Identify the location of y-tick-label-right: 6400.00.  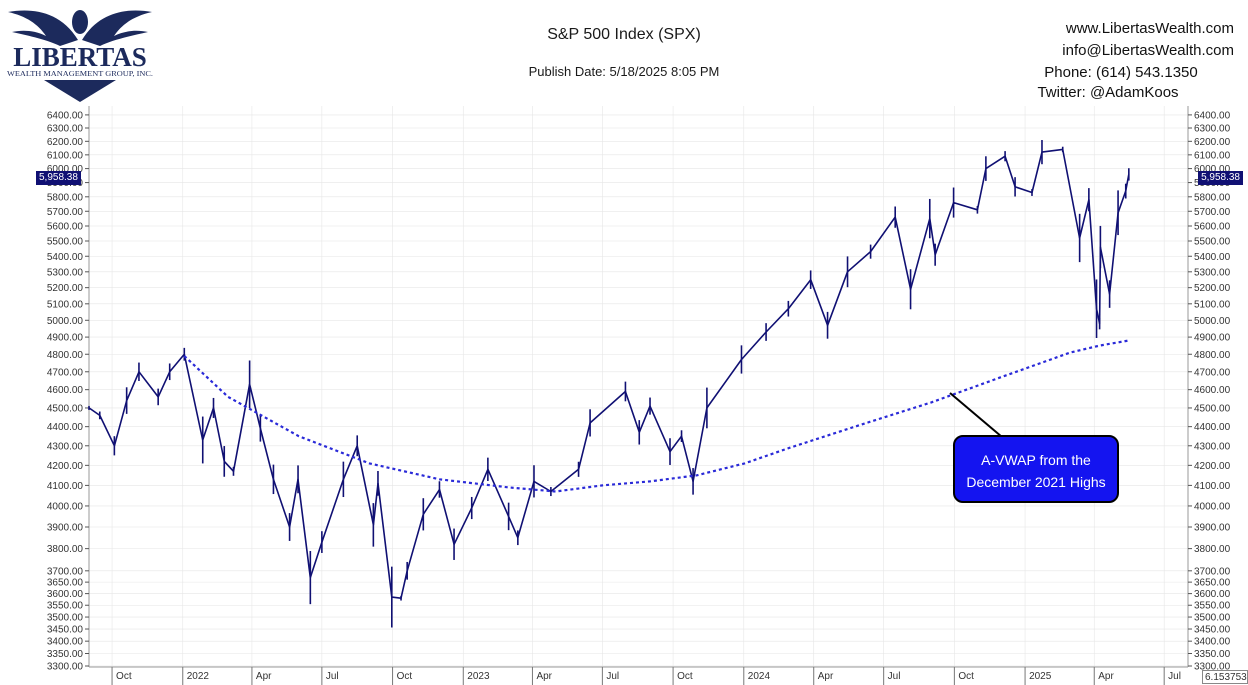
(1212, 115).